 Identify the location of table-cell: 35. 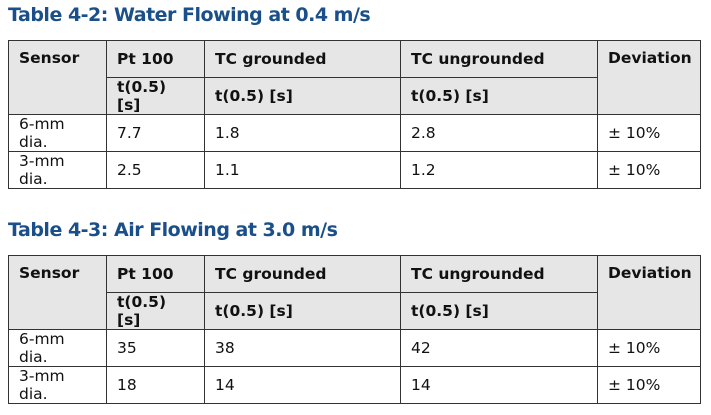
(155, 348).